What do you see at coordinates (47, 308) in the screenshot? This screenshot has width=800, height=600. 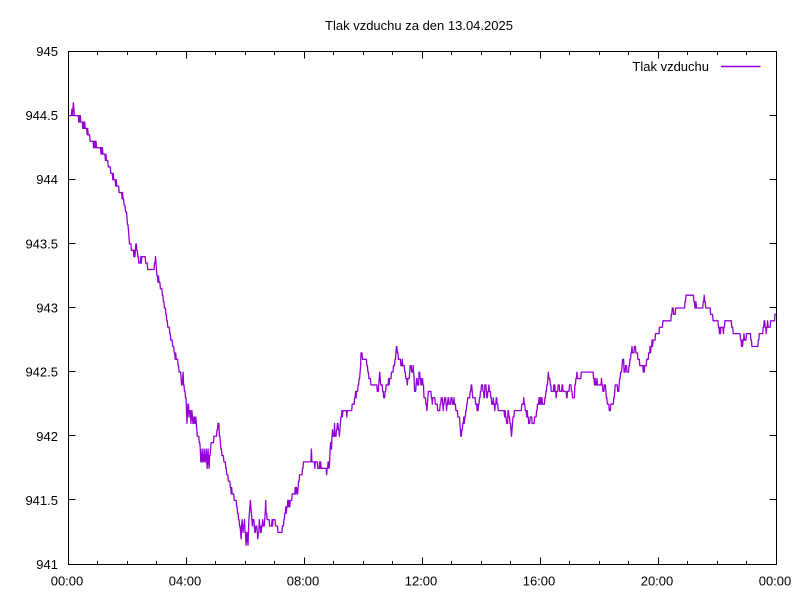 I see `svg-text: 943` at bounding box center [47, 308].